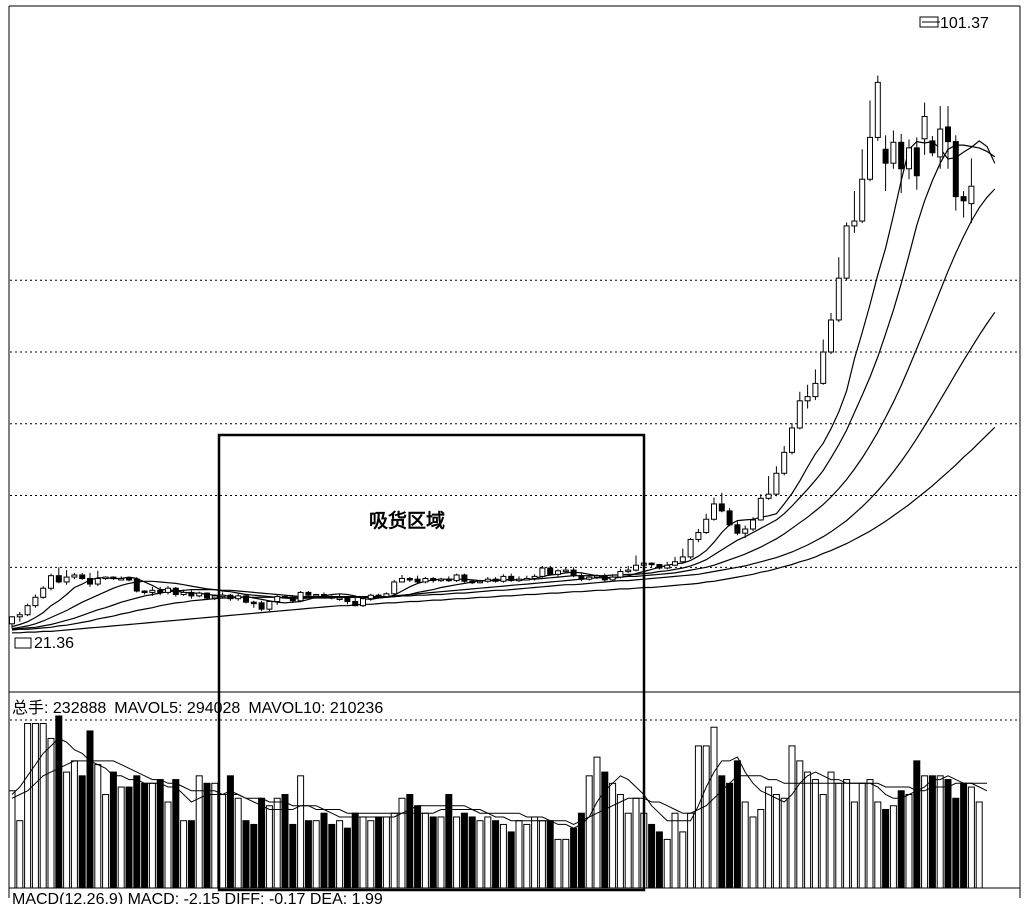 This screenshot has width=1030, height=909. I want to click on volume-header: 总手: 232888 MAVOL5: 294028 MAVOL10: 210236, so click(197, 708).